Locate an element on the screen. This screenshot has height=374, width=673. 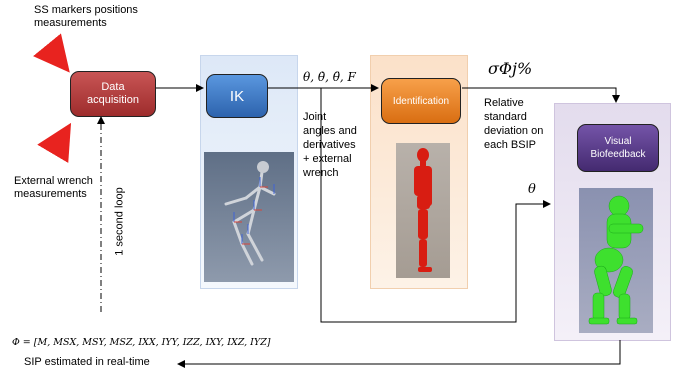
visual-biofeedback-image is located at coordinates (616, 260).